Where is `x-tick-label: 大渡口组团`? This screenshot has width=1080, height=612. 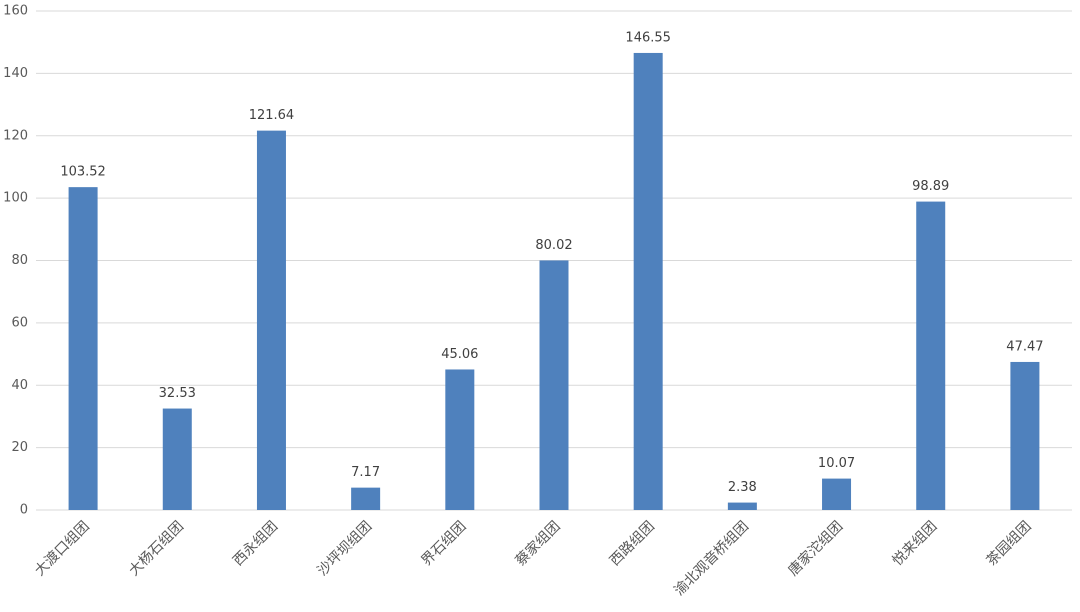
x-tick-label: 大渡口组团 is located at coordinates (62, 548).